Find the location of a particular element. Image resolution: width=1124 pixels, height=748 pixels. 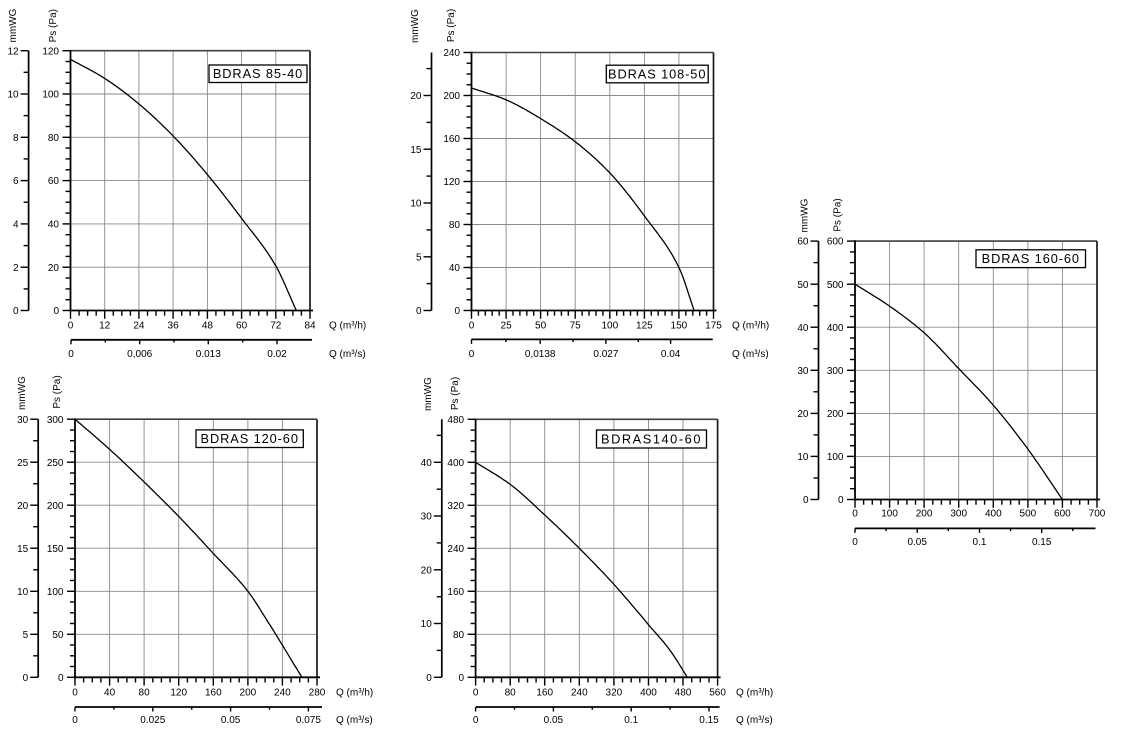

svg-text: 24 is located at coordinates (139, 325).